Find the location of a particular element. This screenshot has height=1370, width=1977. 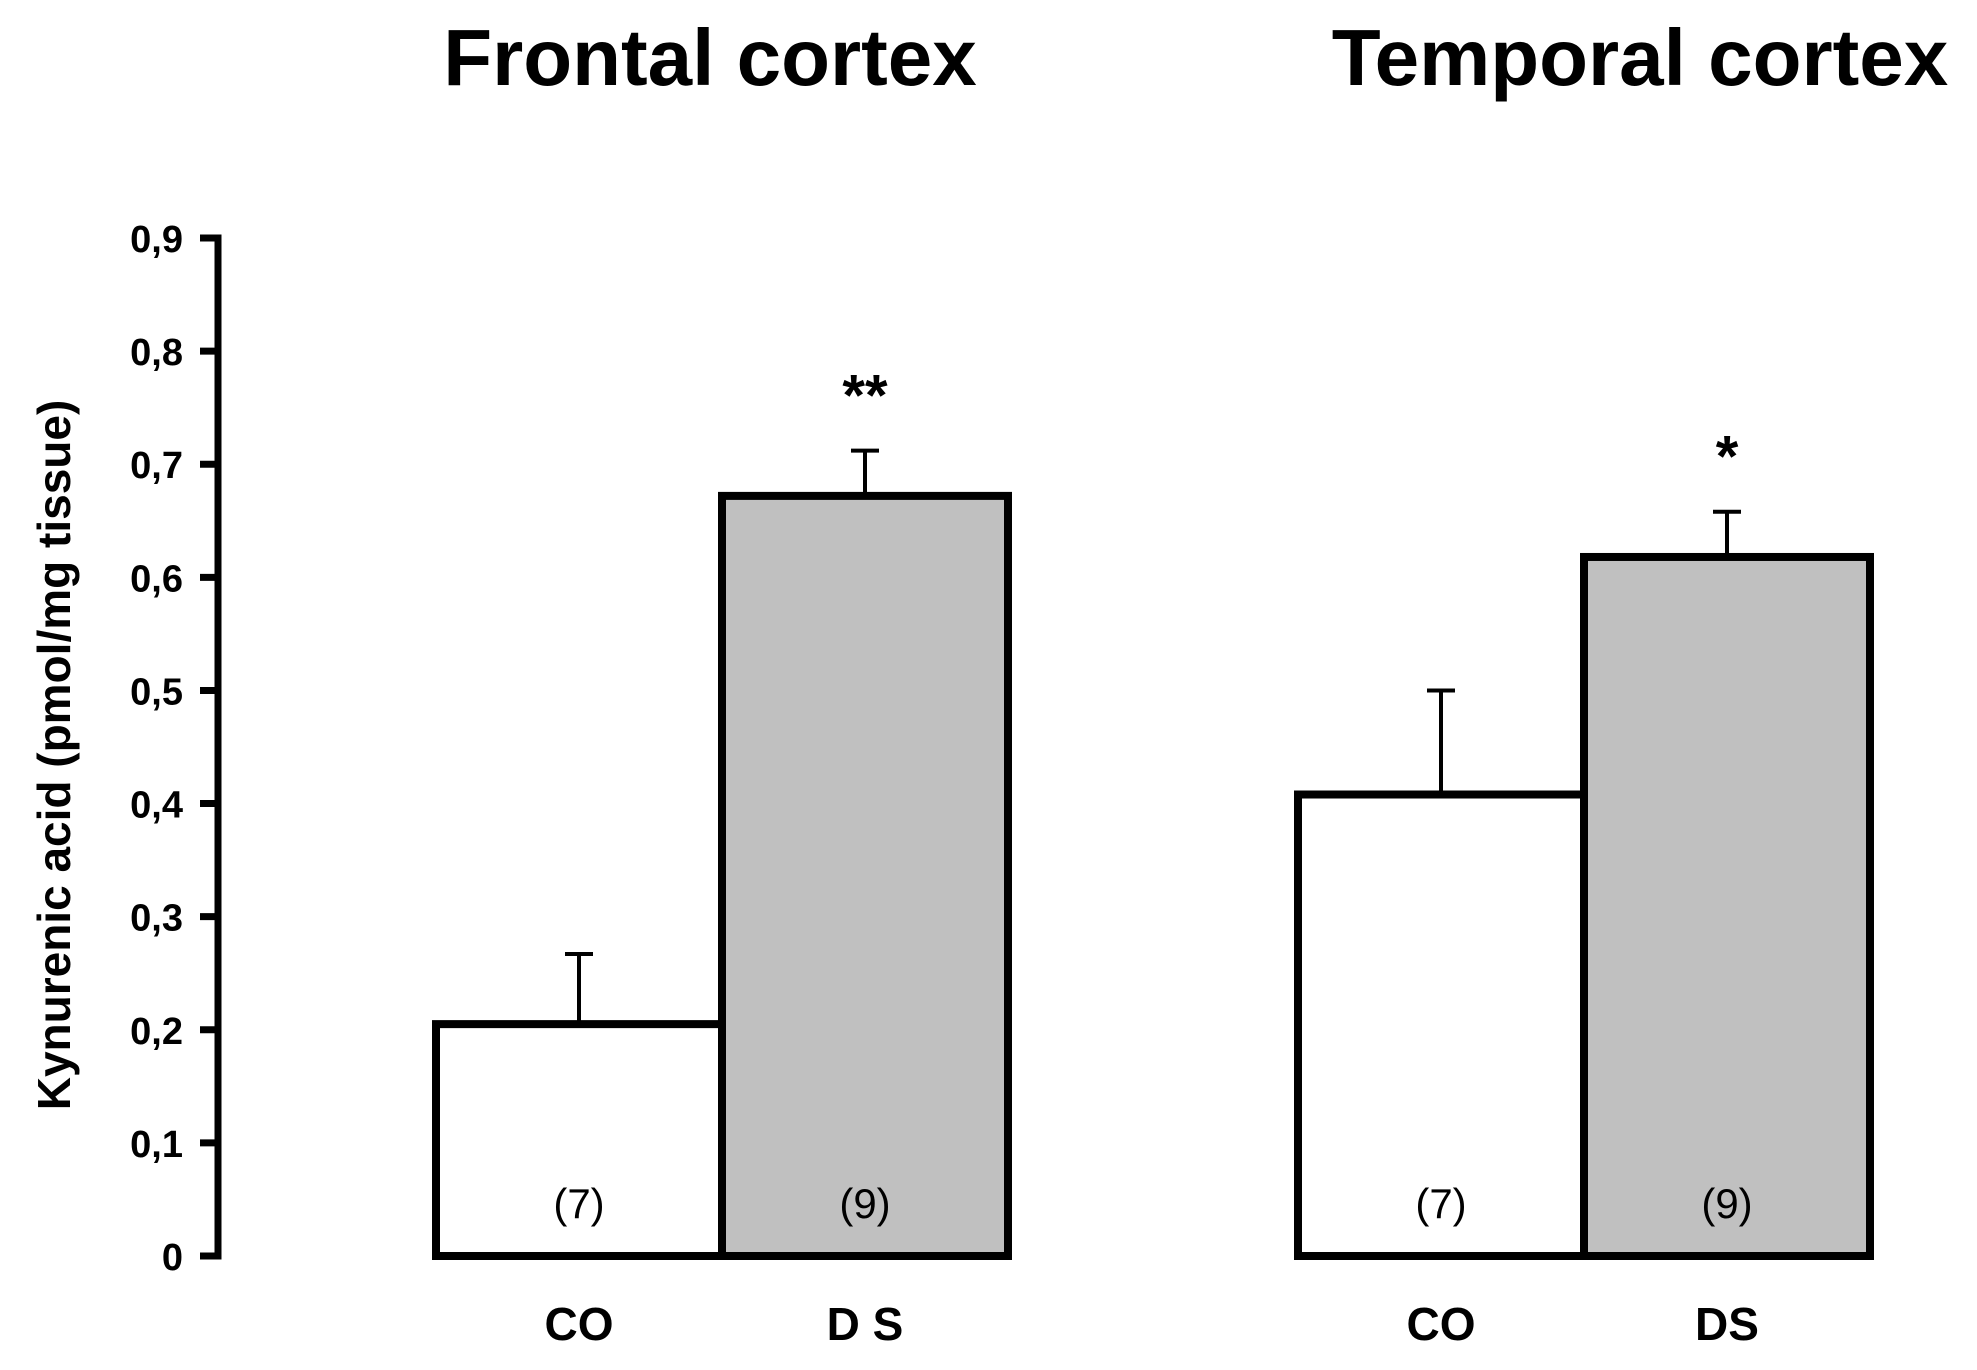

significance-marker: * is located at coordinates (1727, 457).